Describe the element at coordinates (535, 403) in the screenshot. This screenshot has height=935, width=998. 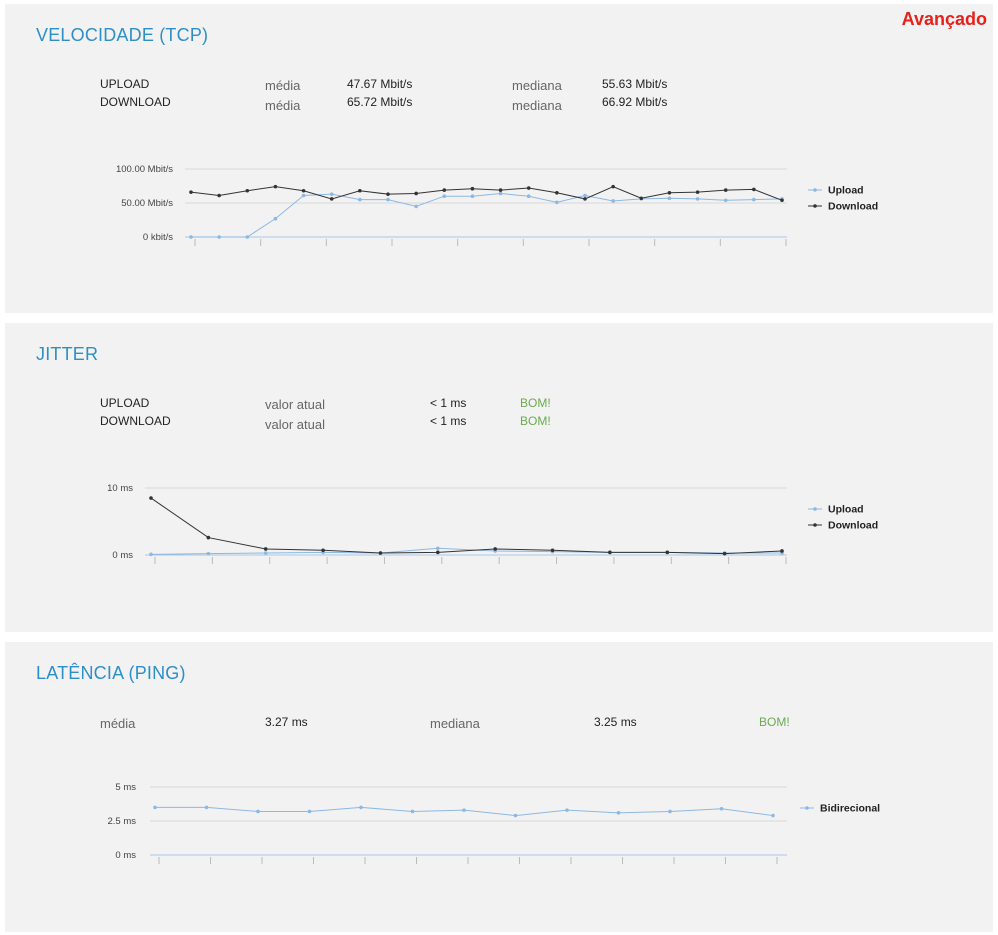
I see `jitter-upload-status: BOM!` at that location.